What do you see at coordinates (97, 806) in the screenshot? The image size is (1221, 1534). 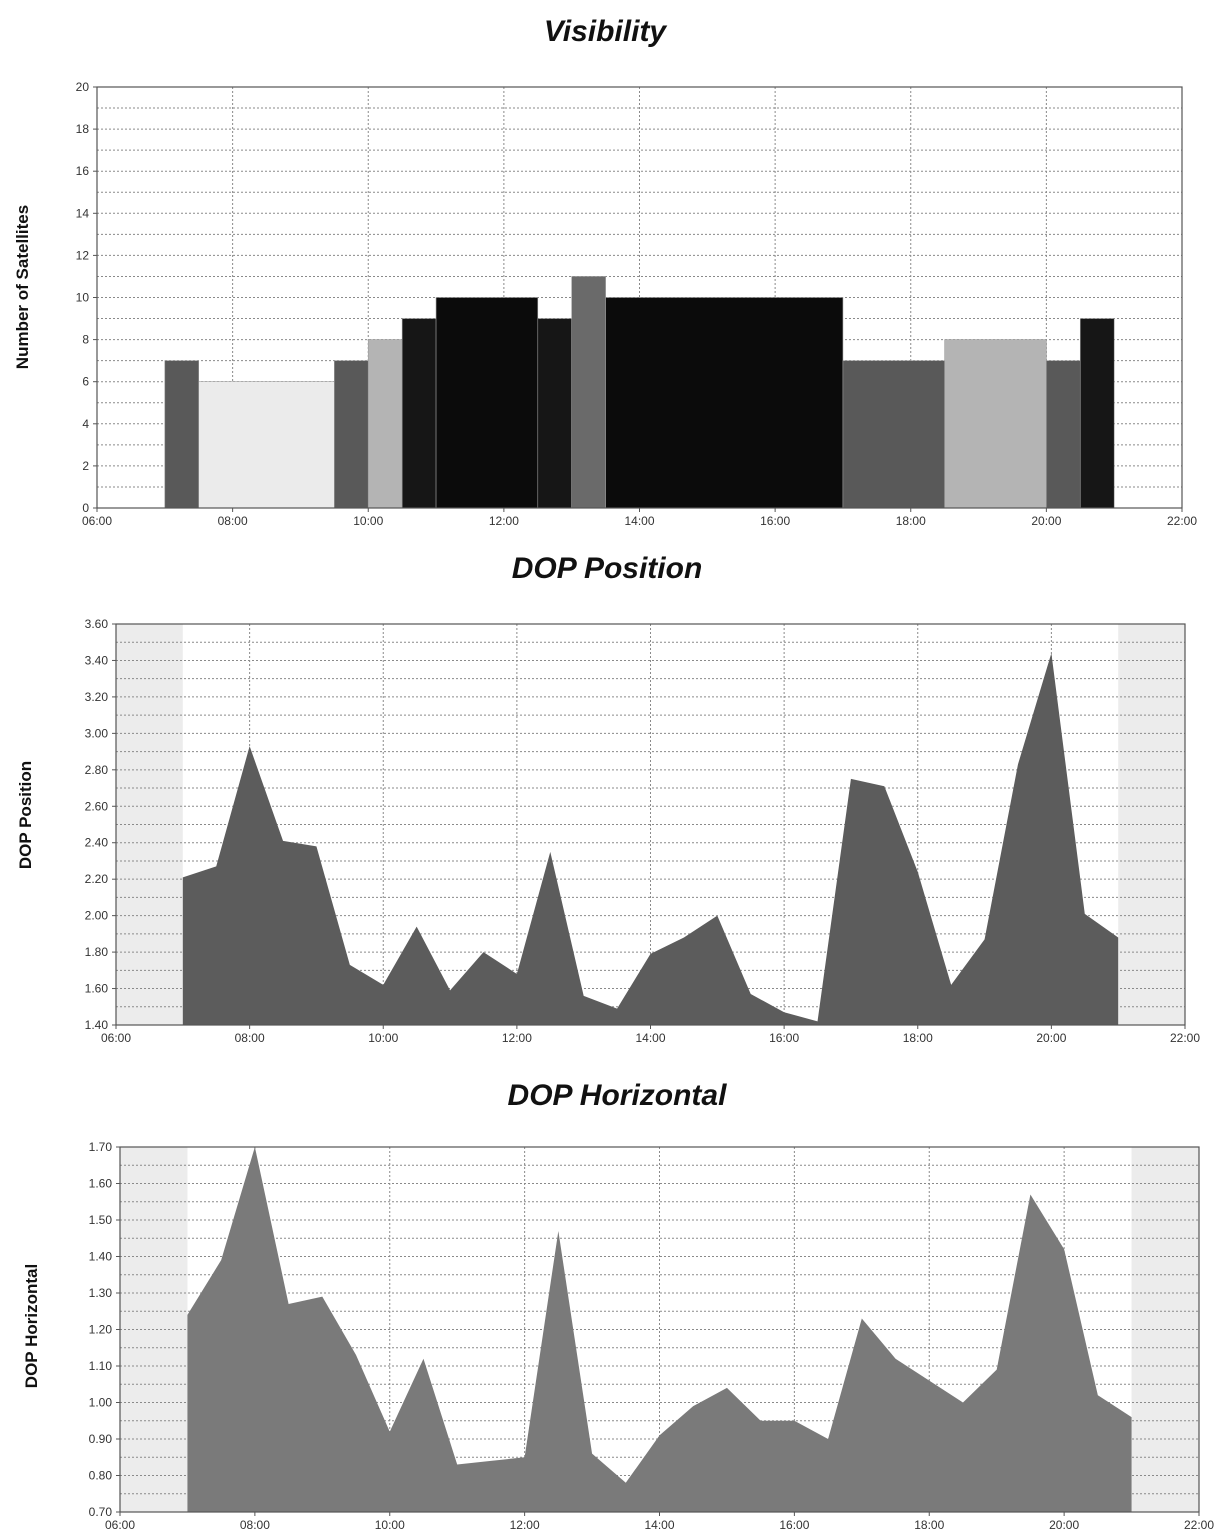 I see `y-tick-label: 2.60` at bounding box center [97, 806].